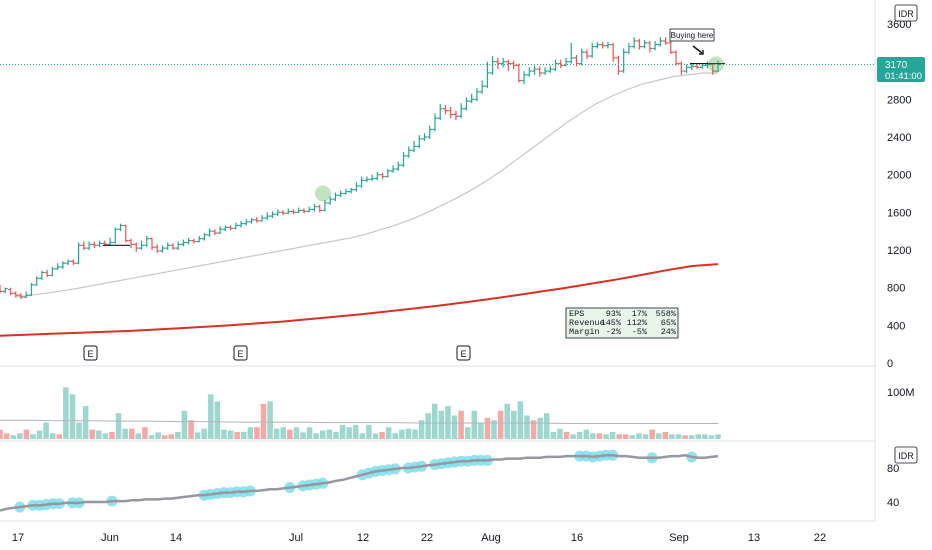 The height and width of the screenshot is (550, 932). I want to click on earnings-marker-2: E, so click(240, 353).